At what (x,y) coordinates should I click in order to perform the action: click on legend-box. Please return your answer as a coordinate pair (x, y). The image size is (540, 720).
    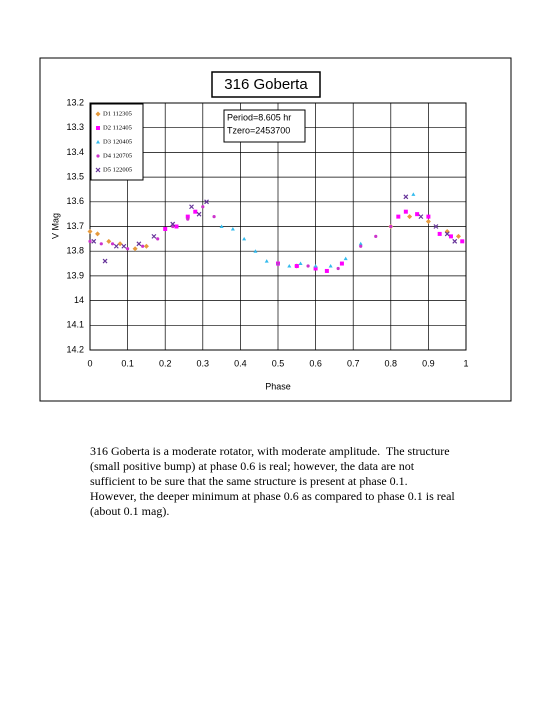
    Looking at the image, I should click on (117, 142).